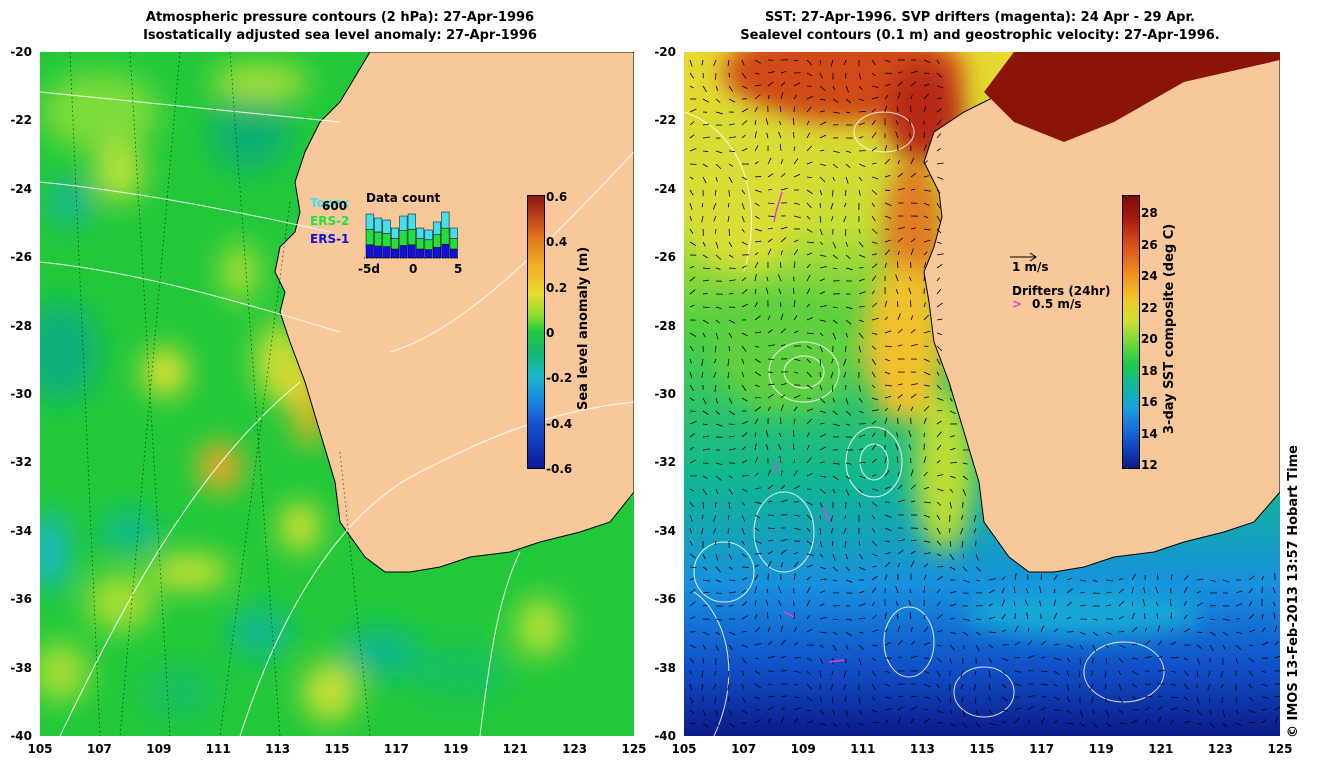  What do you see at coordinates (1169, 328) in the screenshot?
I see `sst-colorbar-title: 3-day SST composite (deg C)` at bounding box center [1169, 328].